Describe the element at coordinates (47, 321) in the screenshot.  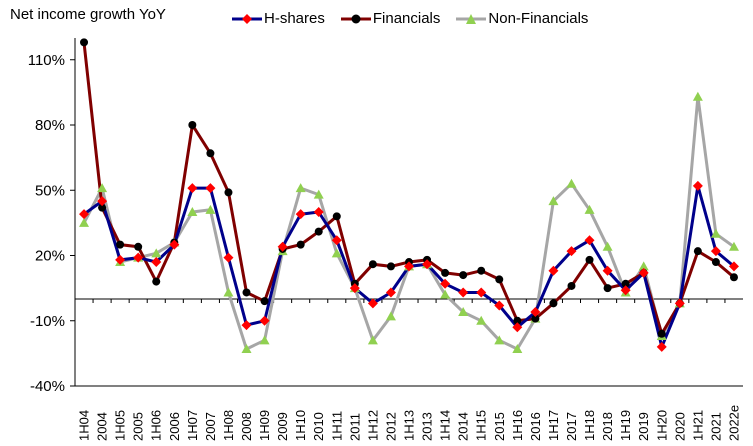
I see `y-tick-label: -10%` at that location.